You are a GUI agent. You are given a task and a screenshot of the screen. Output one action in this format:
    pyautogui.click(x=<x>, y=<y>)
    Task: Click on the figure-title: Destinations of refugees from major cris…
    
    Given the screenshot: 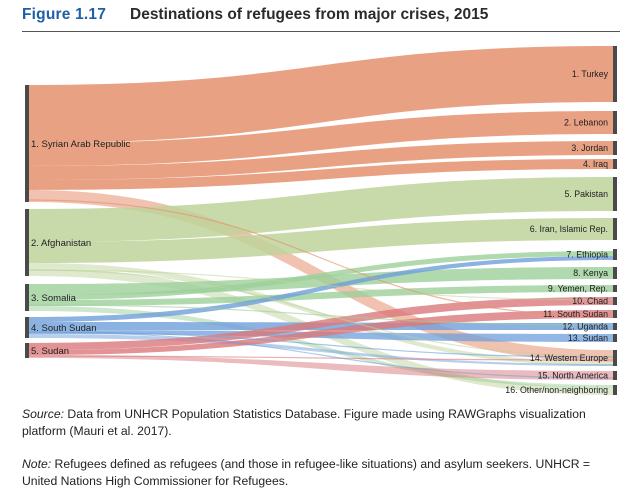 What is the action you would take?
    pyautogui.click(x=309, y=14)
    